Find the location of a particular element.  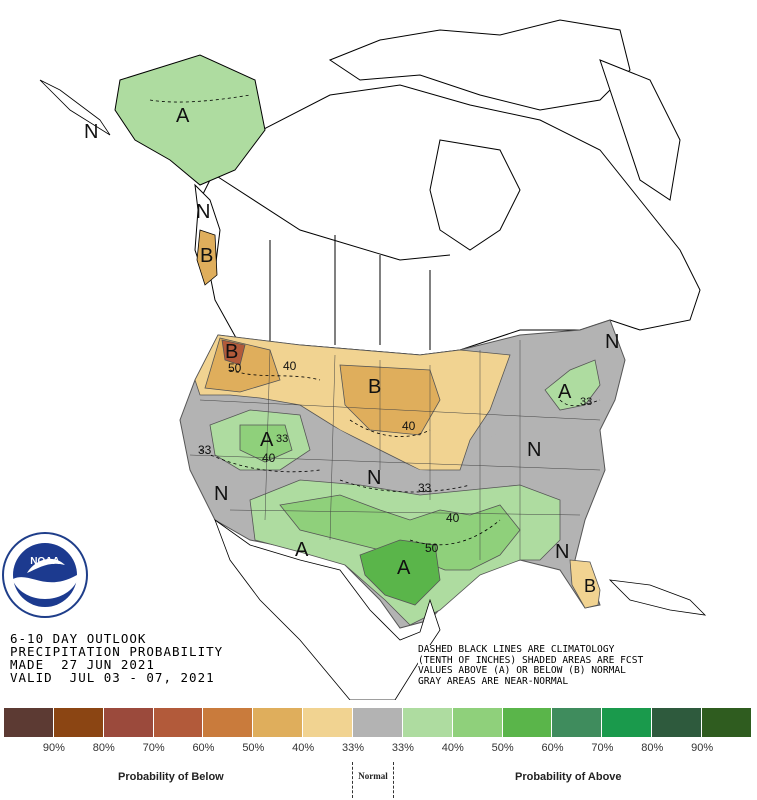

title-line-3: MADE 27 JUN 2021 is located at coordinates (82, 664).